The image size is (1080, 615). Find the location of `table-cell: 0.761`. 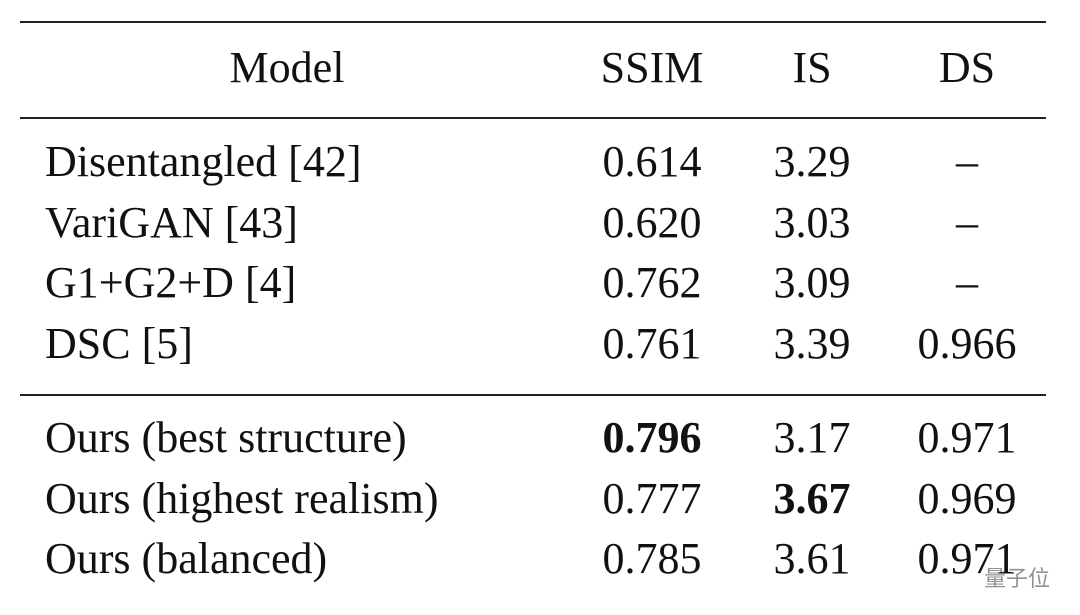

table-cell: 0.761 is located at coordinates (652, 343).